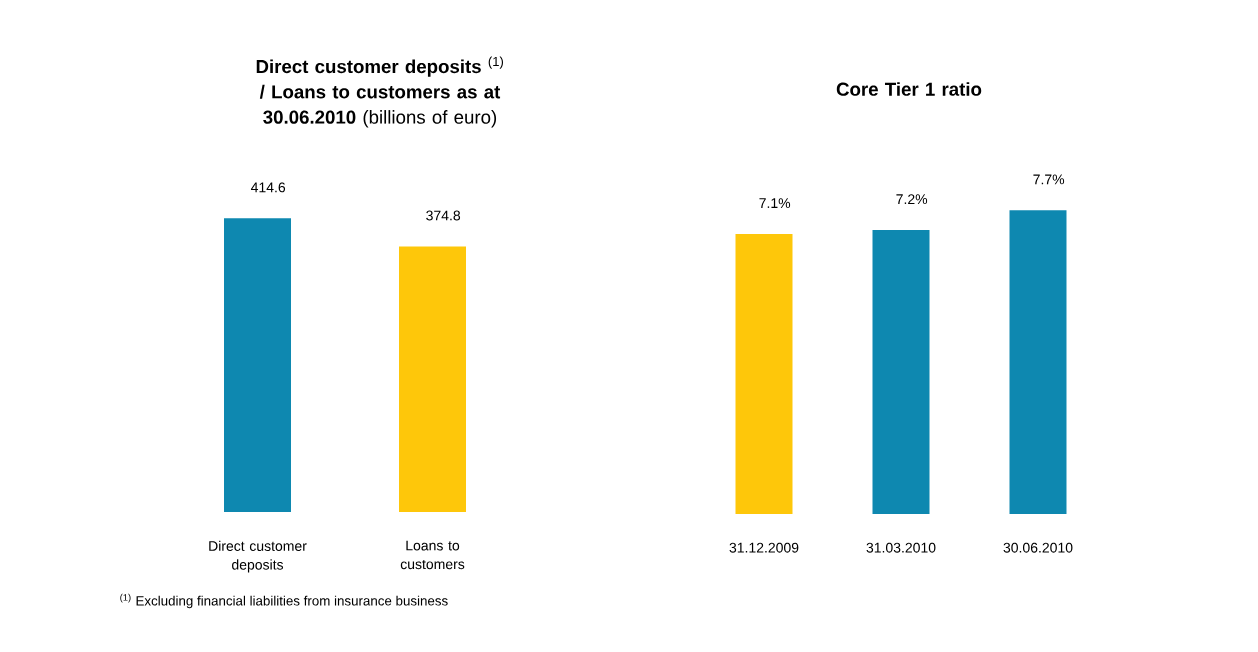 The image size is (1258, 652). What do you see at coordinates (432, 555) in the screenshot?
I see `x-tick-label: Loans to customers` at bounding box center [432, 555].